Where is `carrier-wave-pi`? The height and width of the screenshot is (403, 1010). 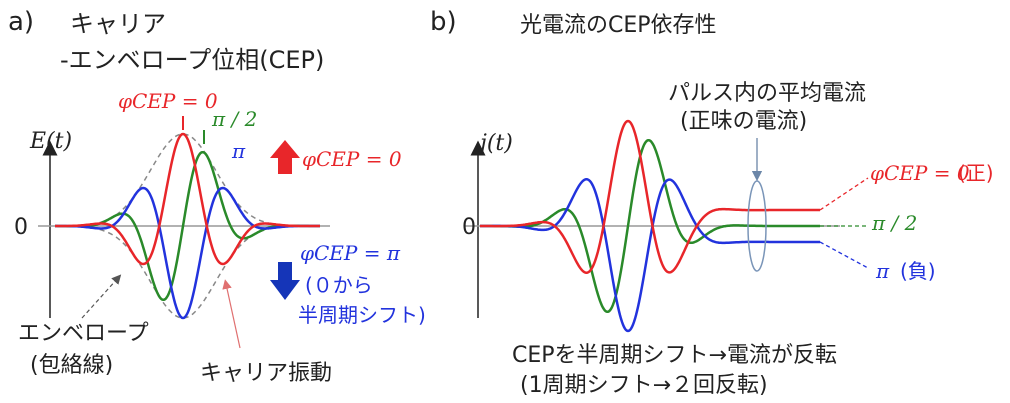
carrier-wave-pi is located at coordinates (187, 253).